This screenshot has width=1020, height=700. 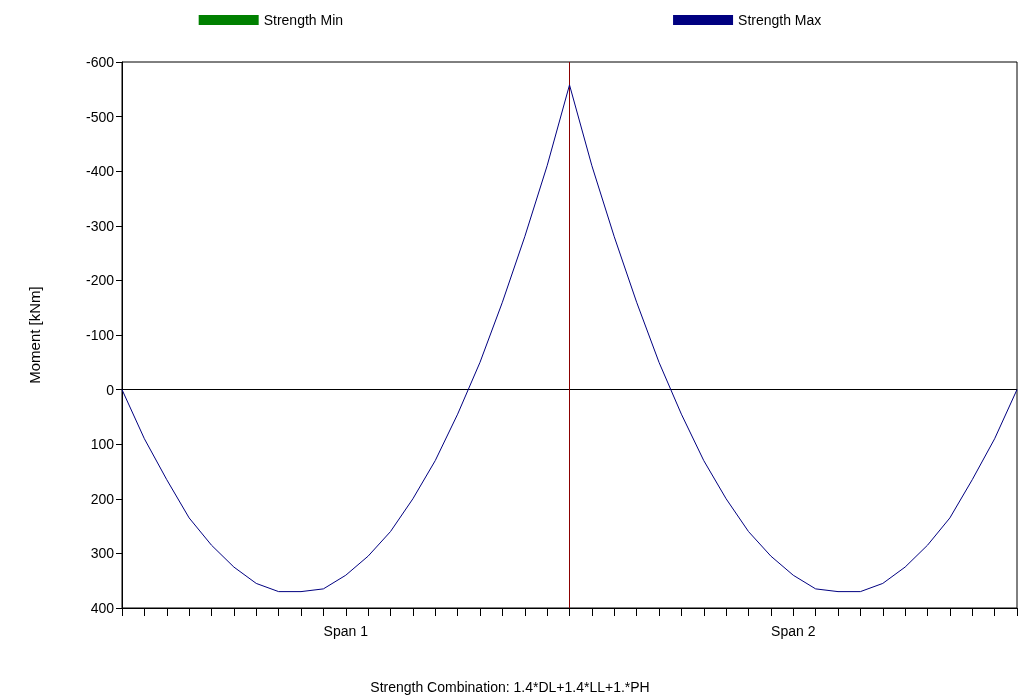 I want to click on y-tick-label: -100, so click(x=100, y=335).